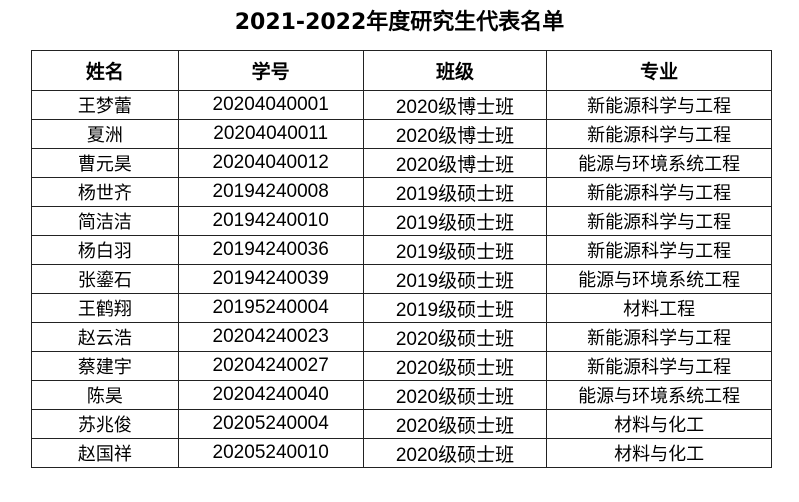 The width and height of the screenshot is (799, 502). I want to click on cell-student-id: 20204240040, so click(270, 395).